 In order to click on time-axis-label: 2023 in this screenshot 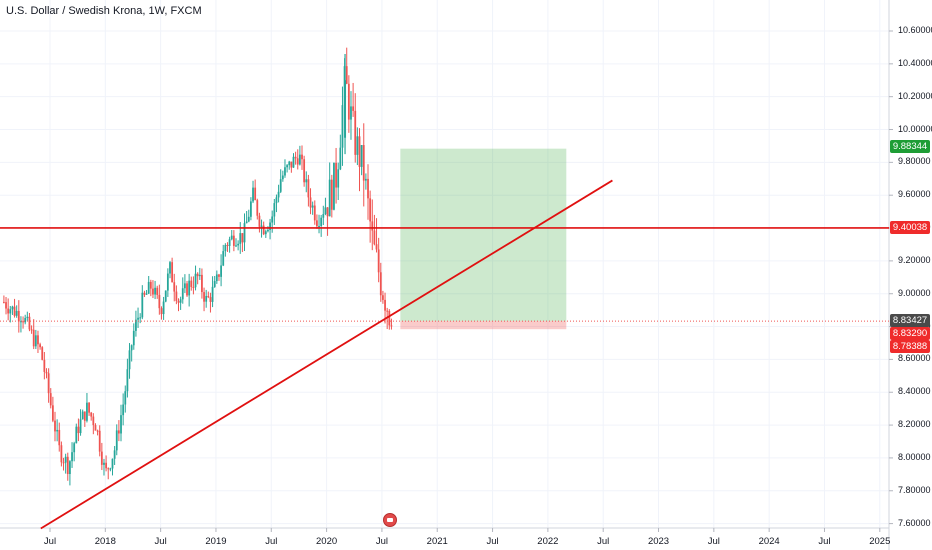, I will do `click(658, 541)`.